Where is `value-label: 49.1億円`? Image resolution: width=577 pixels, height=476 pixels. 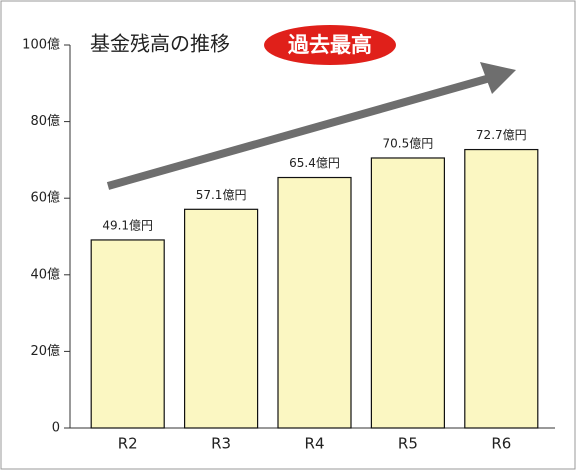
value-label: 49.1億円 is located at coordinates (127, 225).